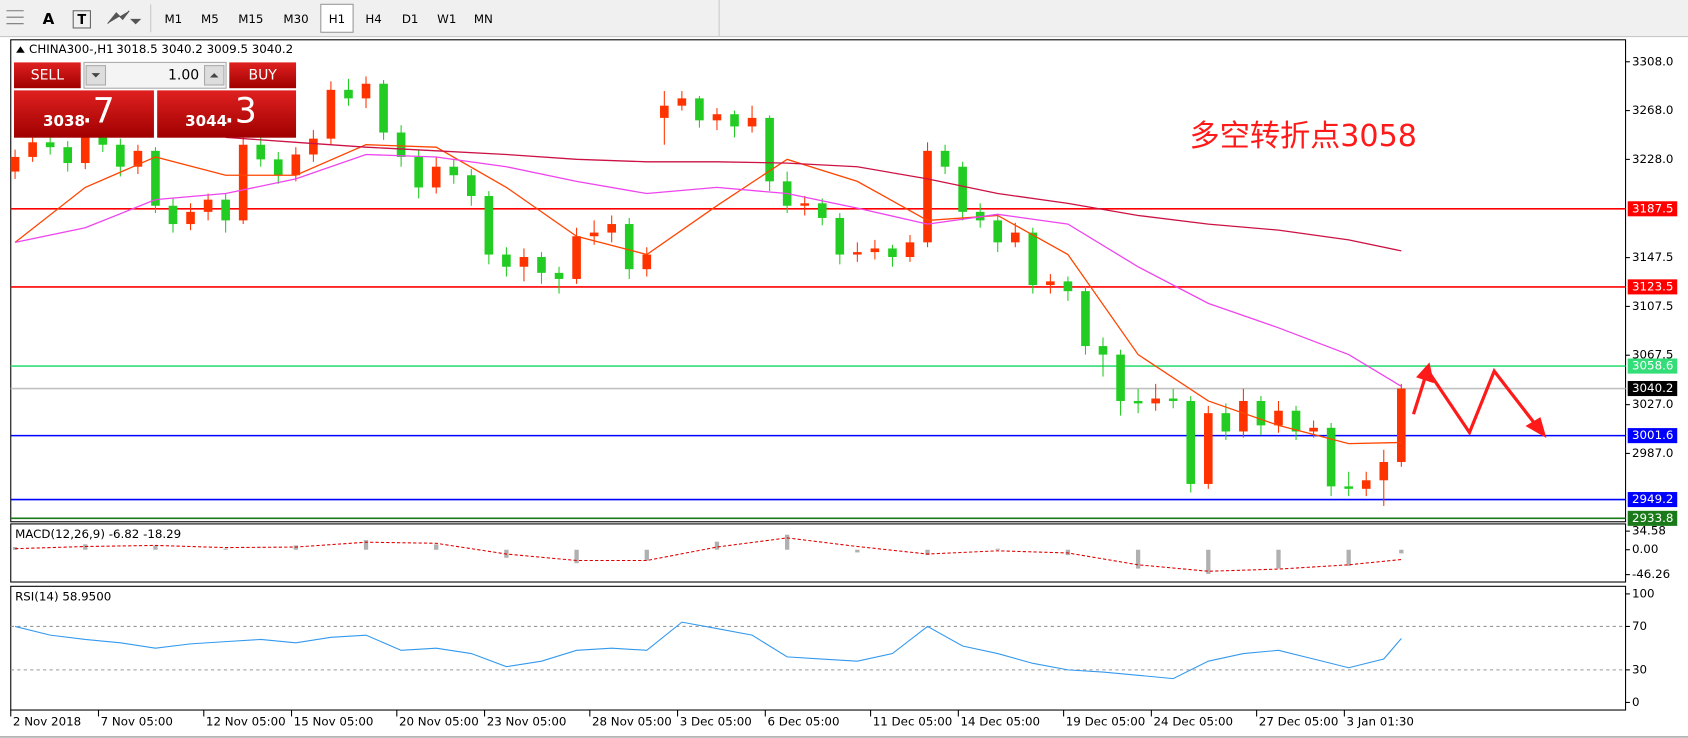 The height and width of the screenshot is (738, 1688). I want to click on text-tool: A, so click(49, 19).